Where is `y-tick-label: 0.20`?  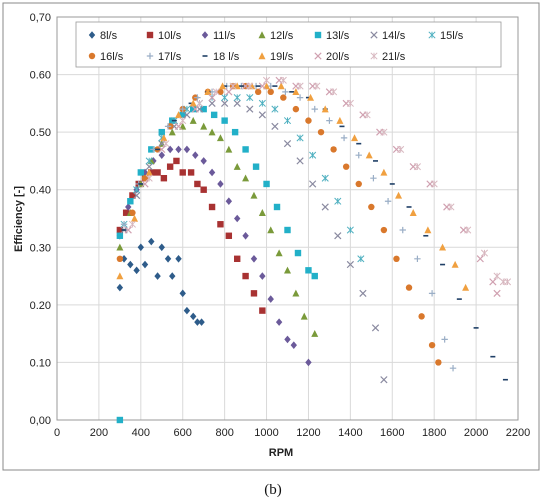
y-tick-label: 0.20 is located at coordinates (40, 306).